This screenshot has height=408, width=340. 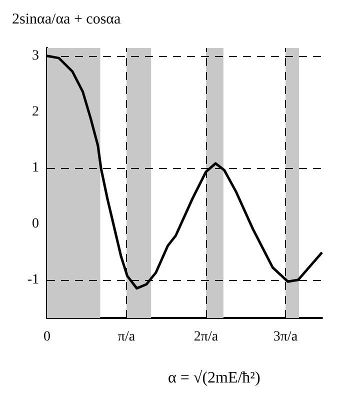 I want to click on y-tick-label: 0, so click(x=35, y=224).